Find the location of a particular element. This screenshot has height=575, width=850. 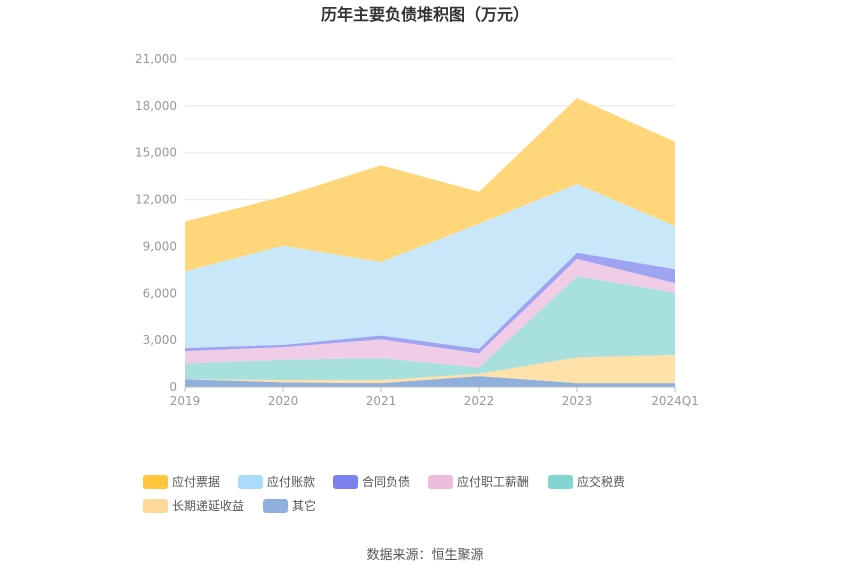

legend-item-合同负债: 合同负债 is located at coordinates (371, 481).